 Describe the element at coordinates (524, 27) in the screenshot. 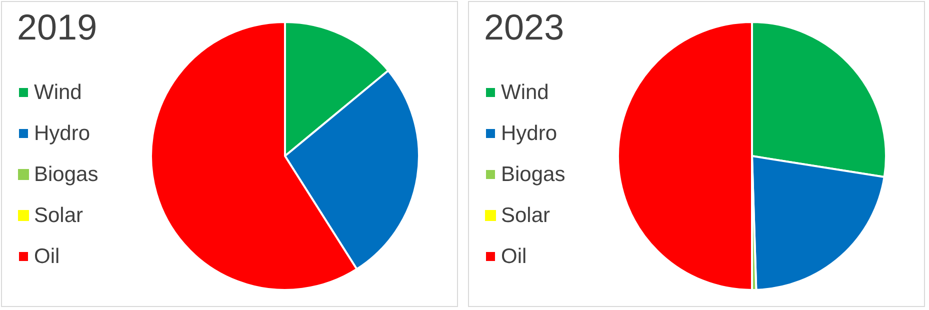

I see `chart-title: 2023` at that location.